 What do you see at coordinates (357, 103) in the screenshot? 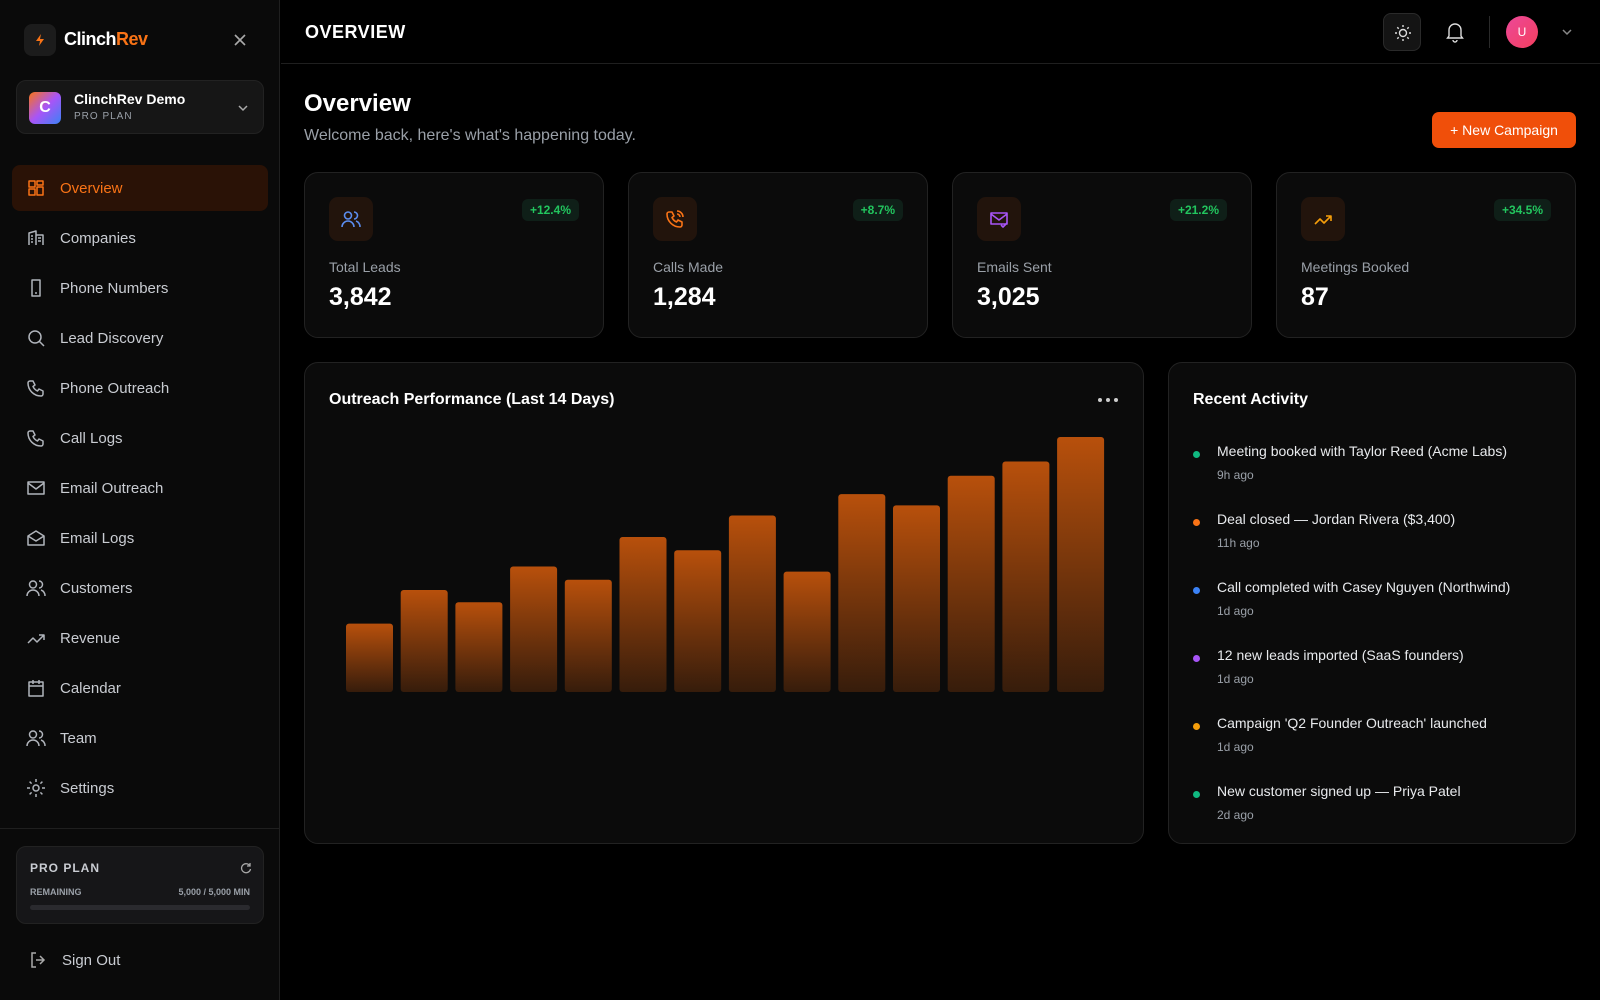
I see `page-title: Overview` at bounding box center [357, 103].